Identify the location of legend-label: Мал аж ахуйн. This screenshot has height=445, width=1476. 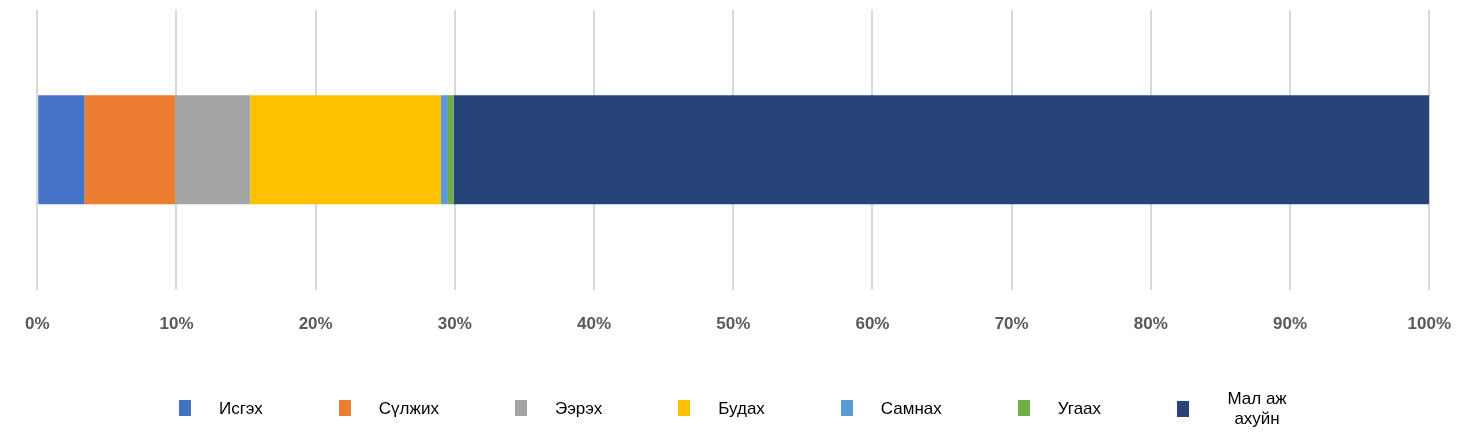
(1257, 408).